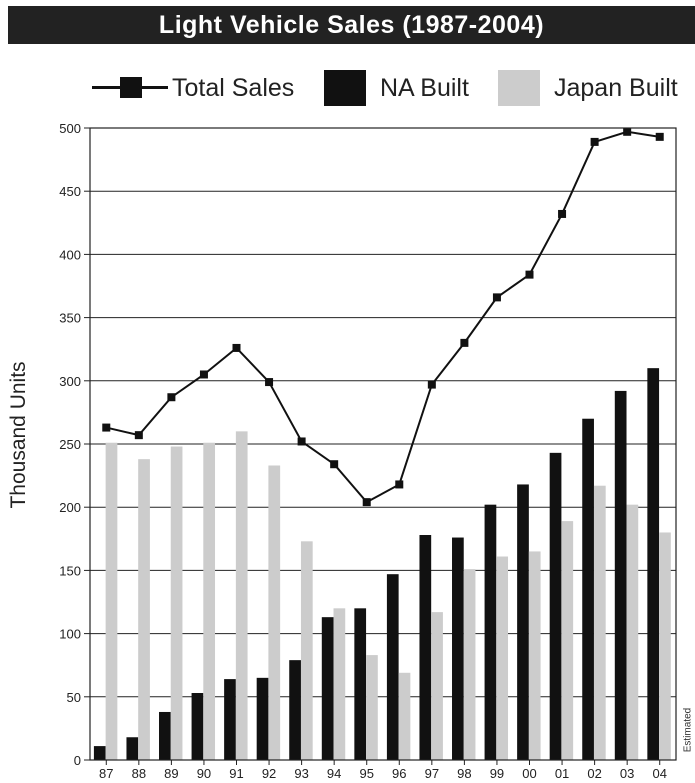 The image size is (695, 783). I want to click on estimated-note: Estimated, so click(688, 730).